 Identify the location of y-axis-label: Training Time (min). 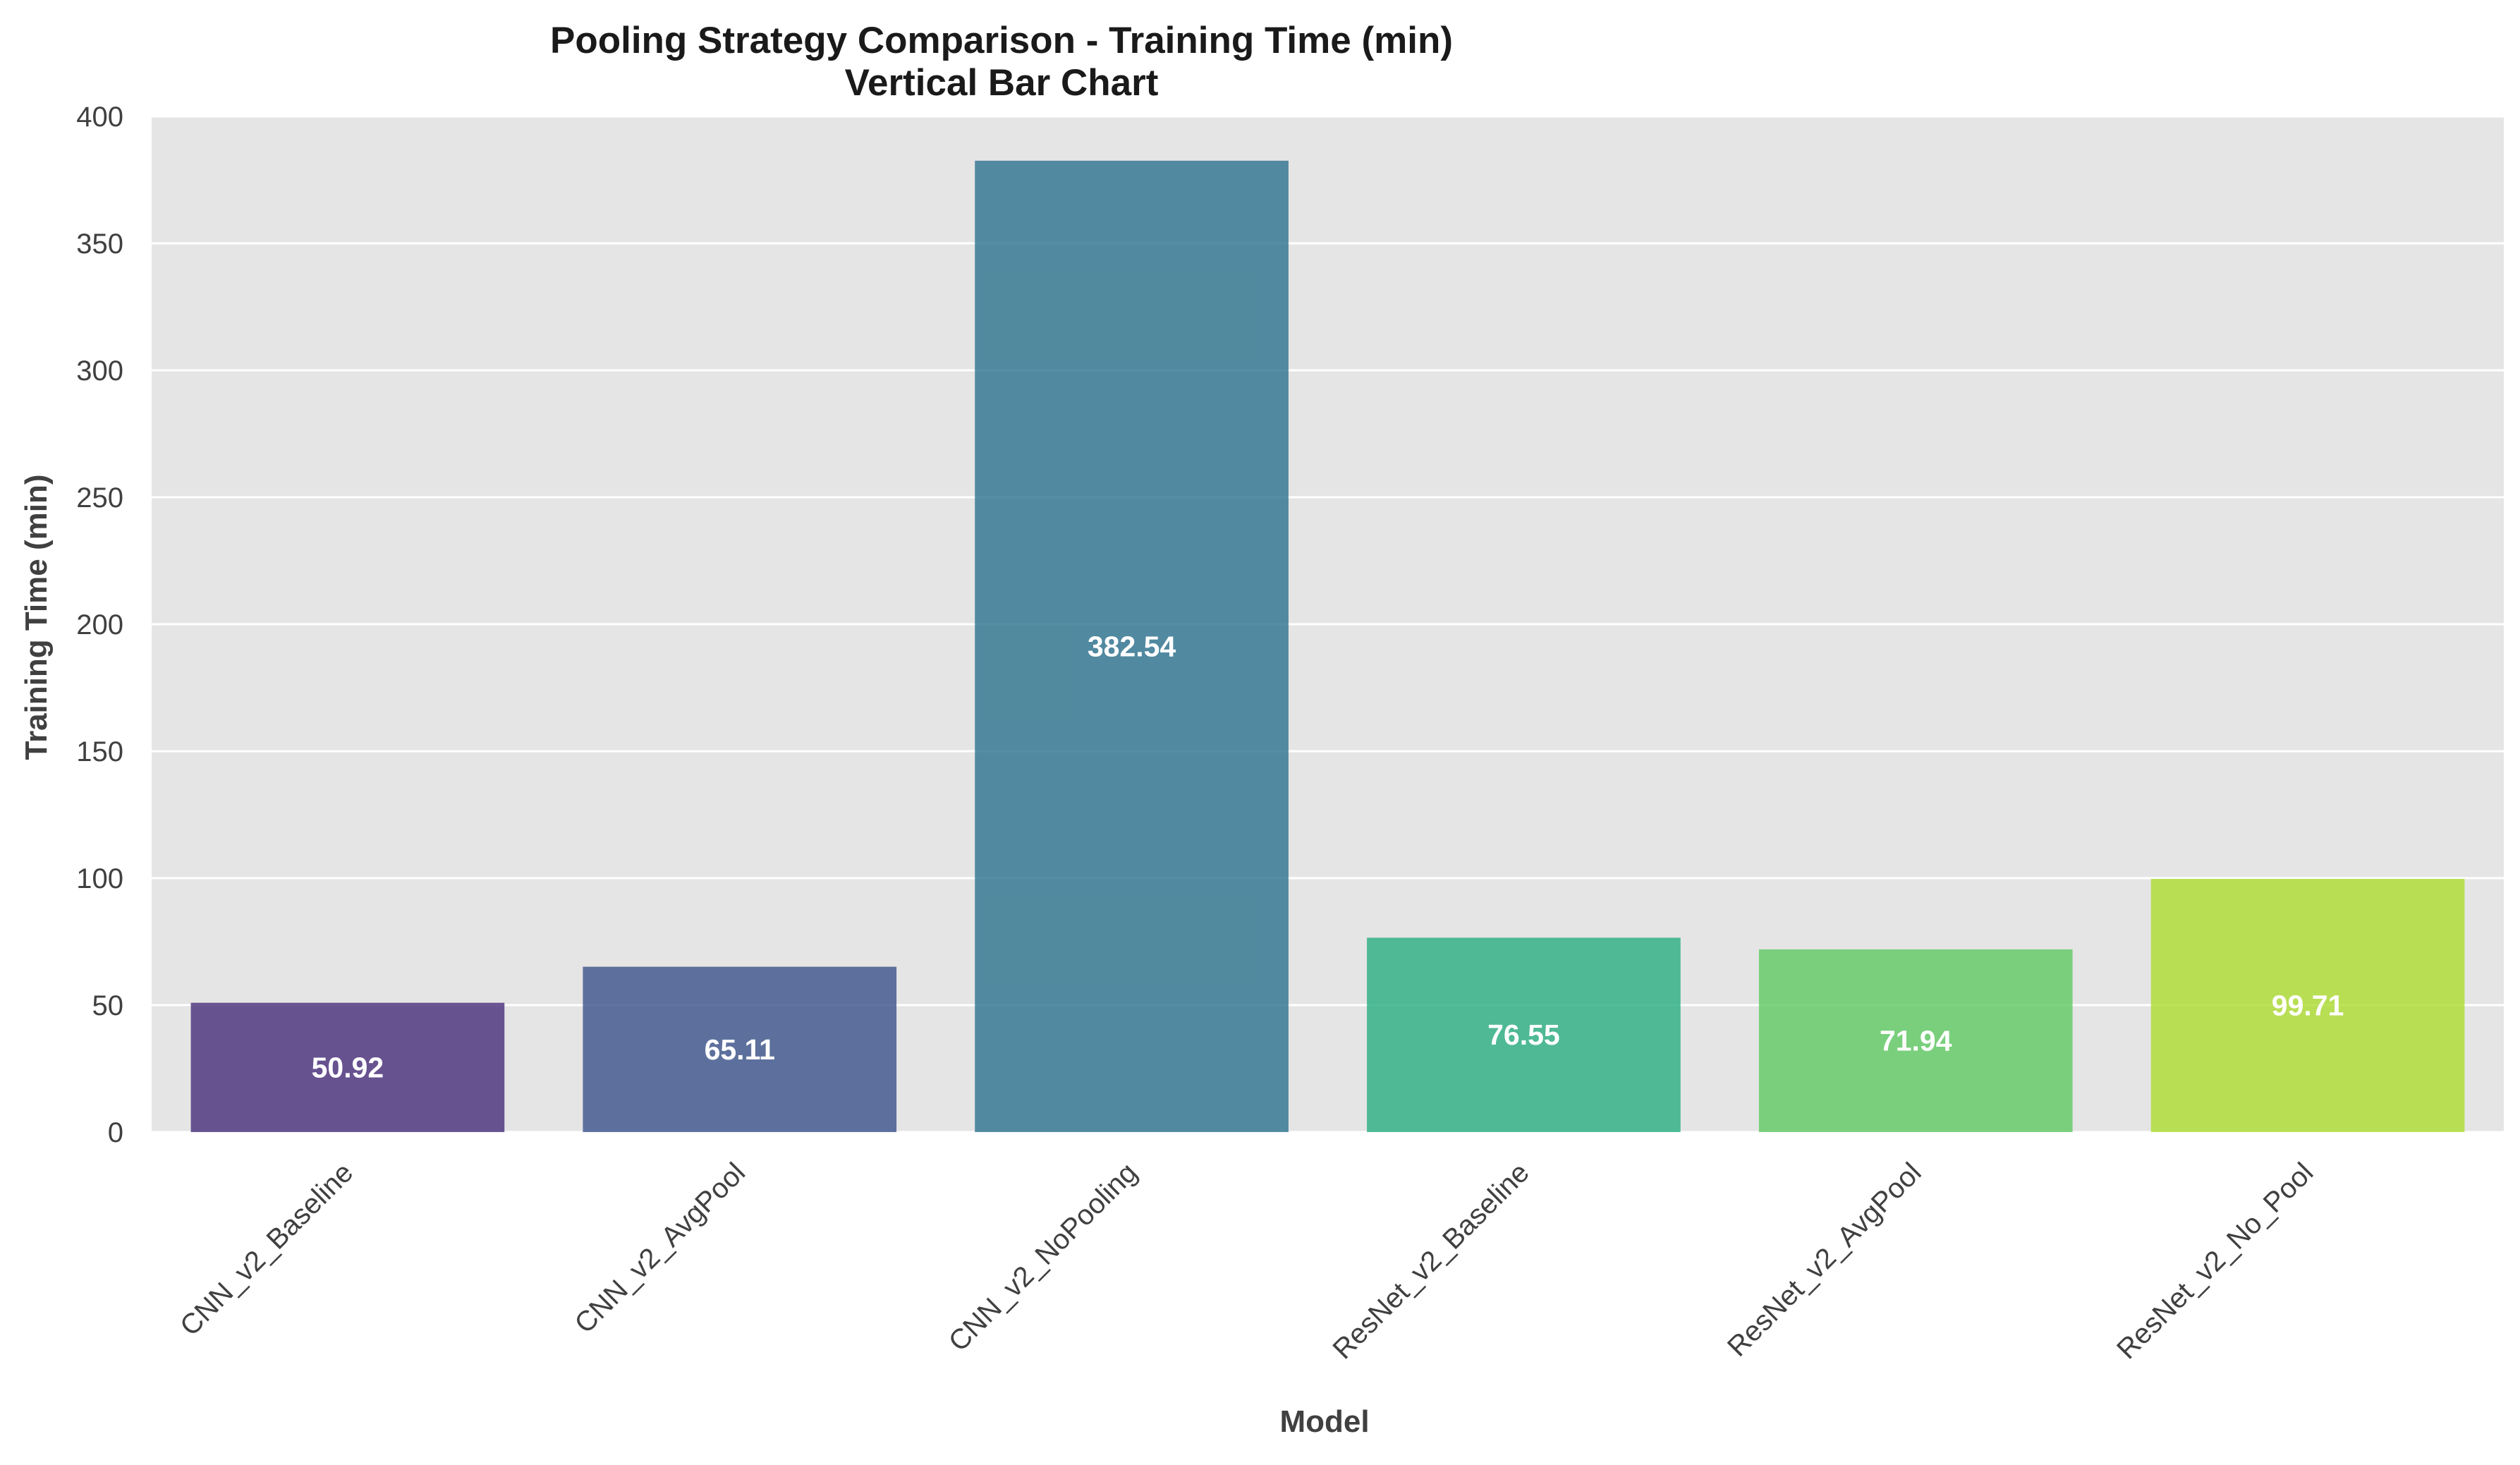
(36, 617).